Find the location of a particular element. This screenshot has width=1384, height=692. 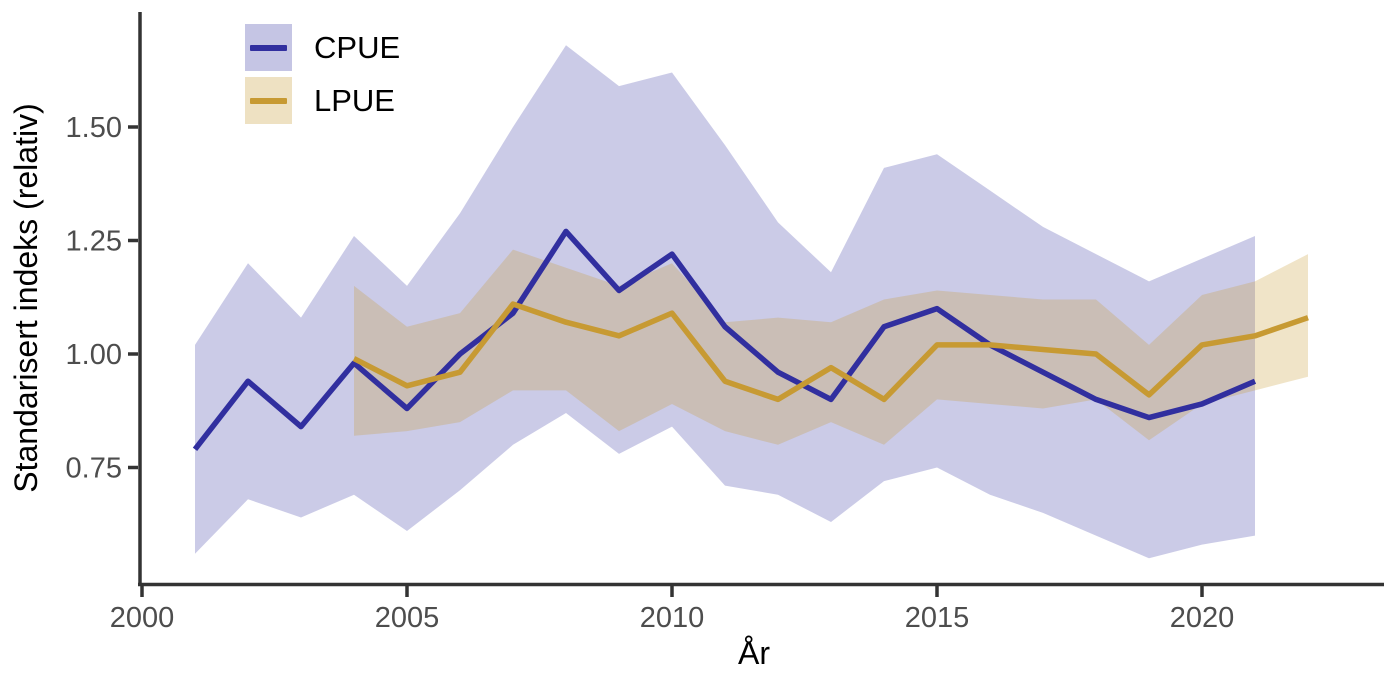

cpue-legend-swatch is located at coordinates (268, 47).